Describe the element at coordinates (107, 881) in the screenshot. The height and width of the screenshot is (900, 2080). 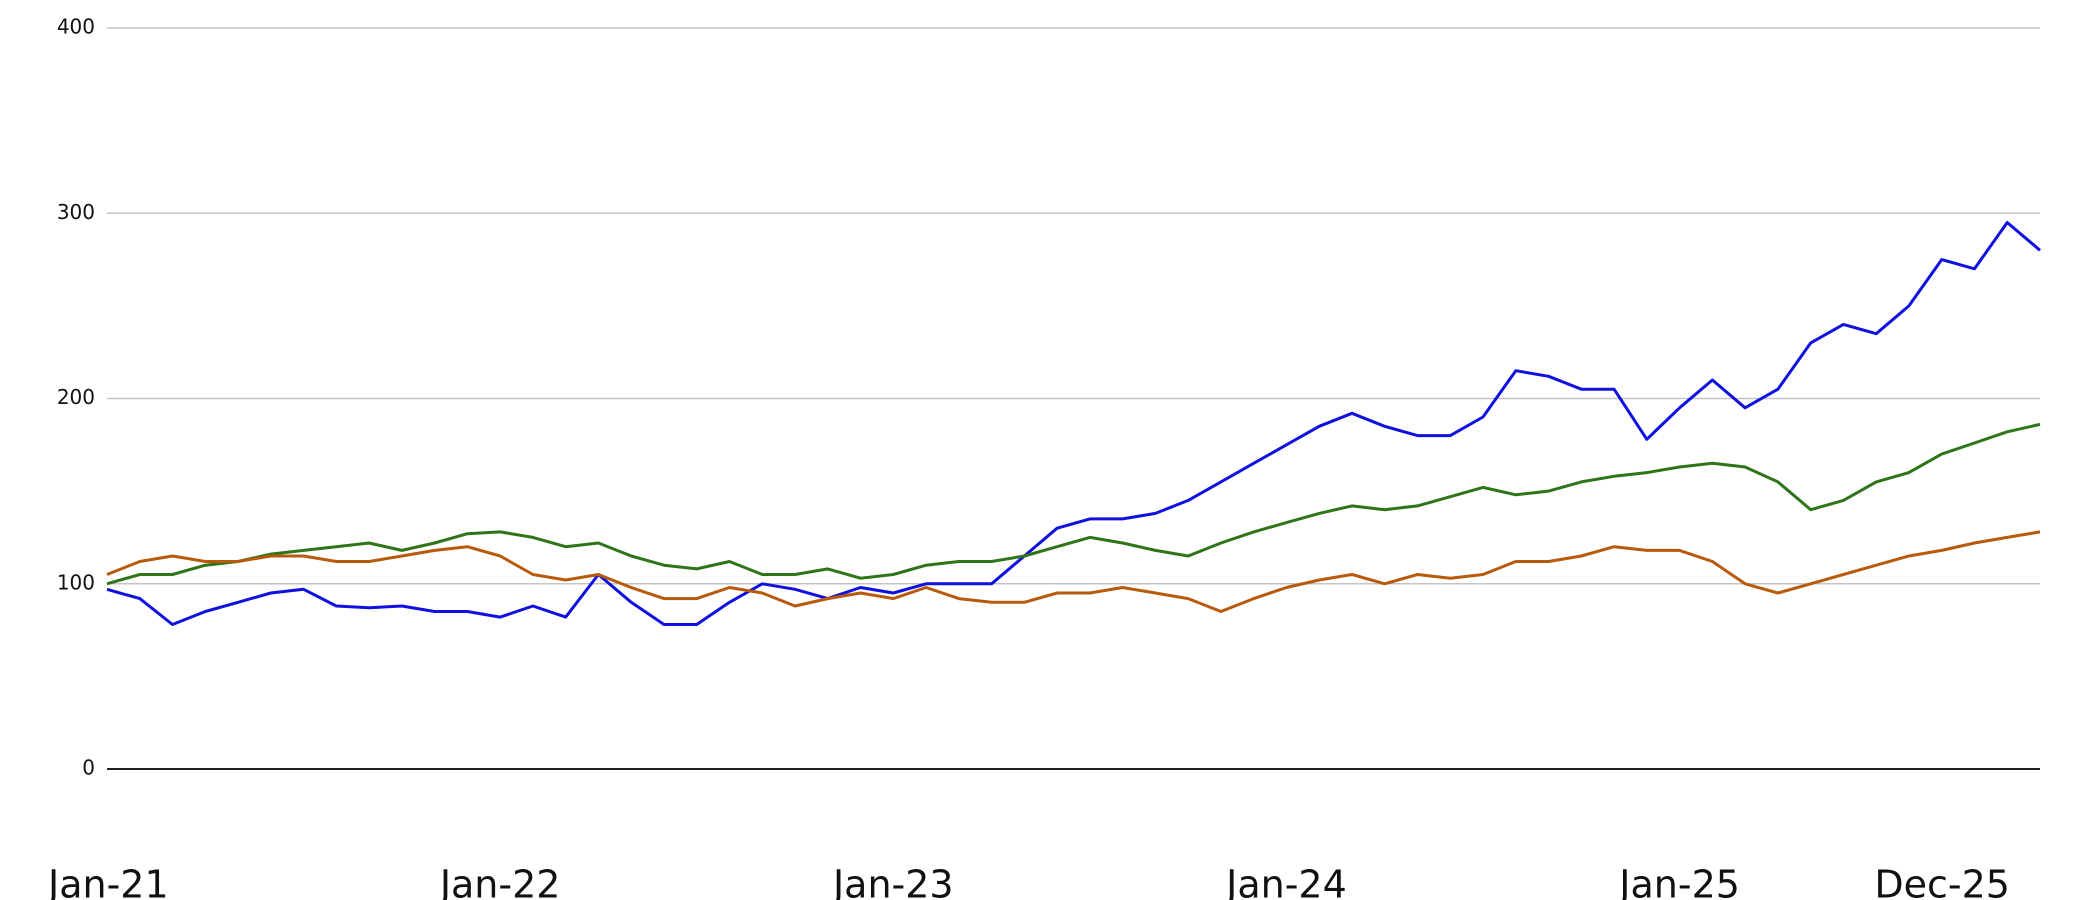
I see `x-tick-label: Jan-21` at that location.